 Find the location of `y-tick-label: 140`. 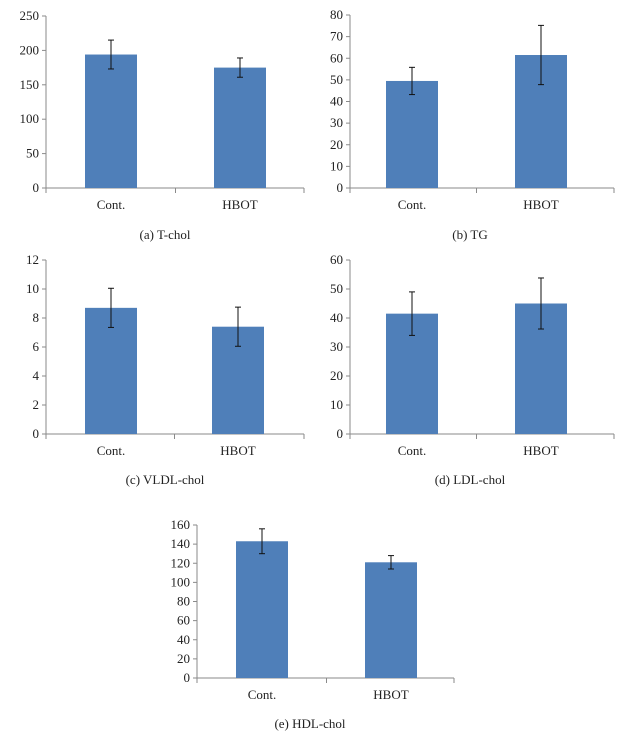

y-tick-label: 140 is located at coordinates (181, 543).